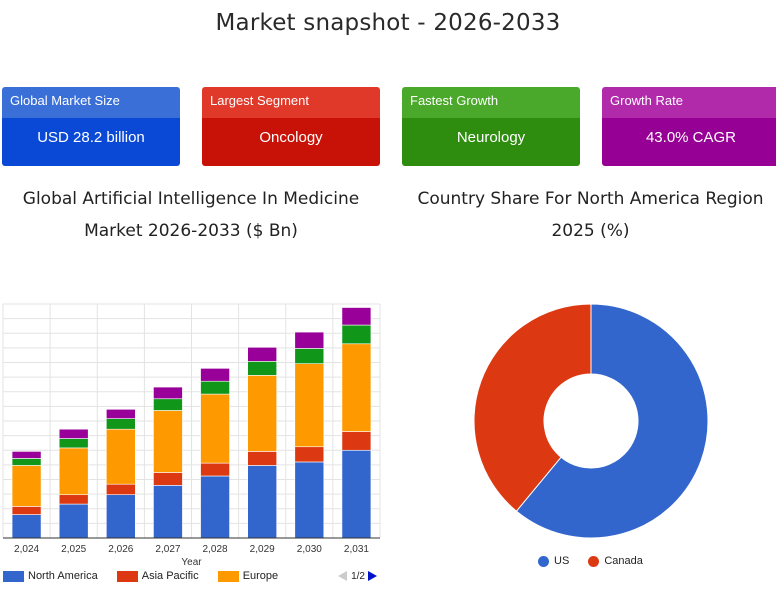 The width and height of the screenshot is (776, 593). I want to click on kpi-card-header: Largest Segment, so click(291, 102).